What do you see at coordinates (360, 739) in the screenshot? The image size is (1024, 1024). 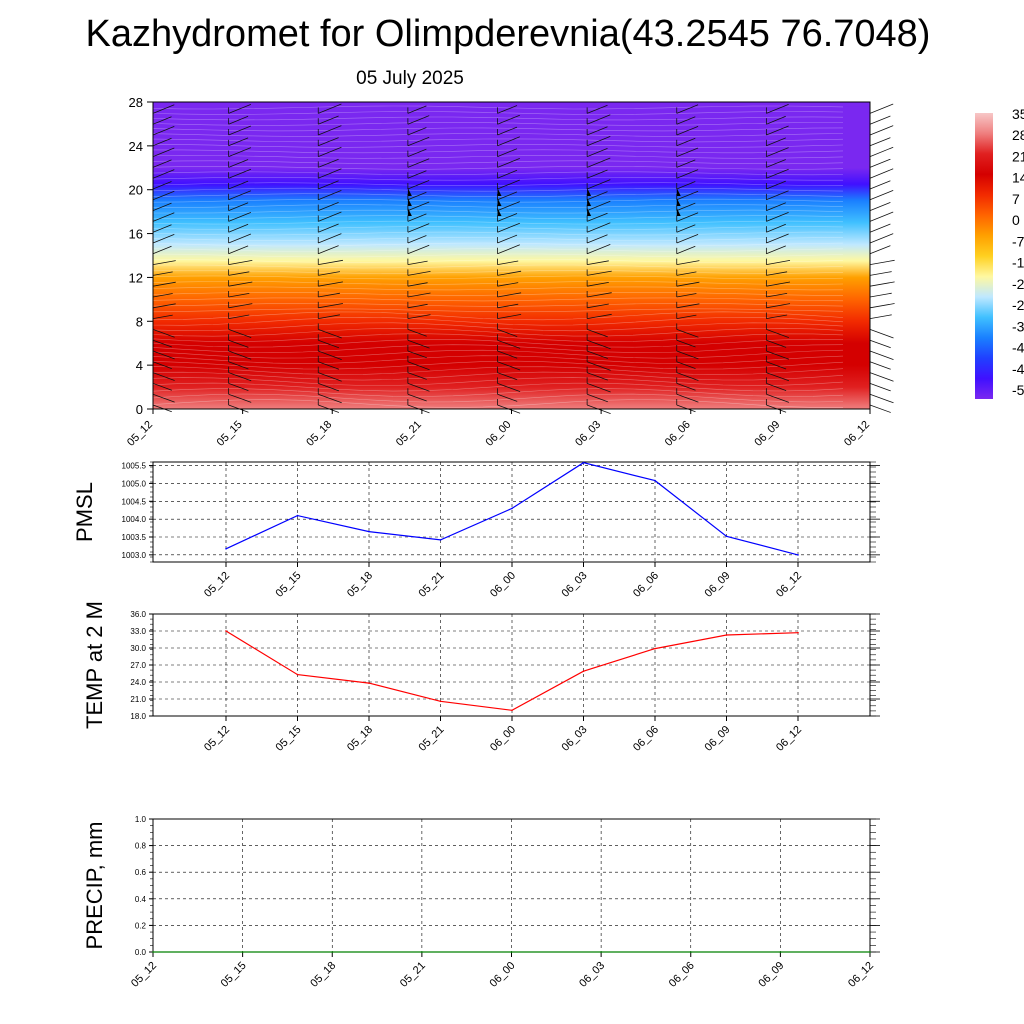 I see `x-tick-label: 05_18` at bounding box center [360, 739].